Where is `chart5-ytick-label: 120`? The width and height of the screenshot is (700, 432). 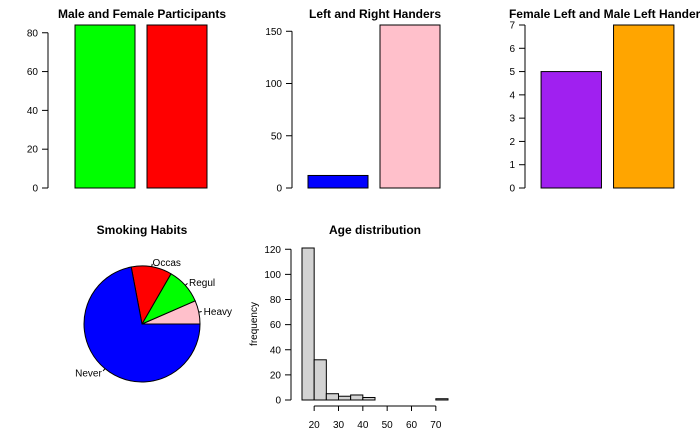
chart5-ytick-label: 120 is located at coordinates (272, 250).